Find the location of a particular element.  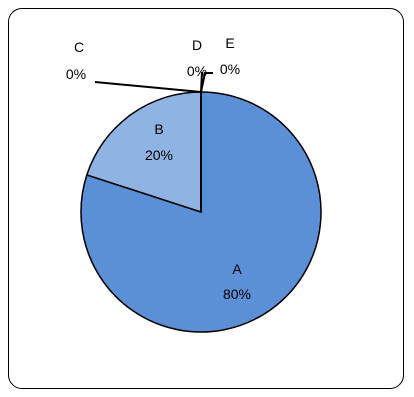

category-label-b: B is located at coordinates (158, 129).